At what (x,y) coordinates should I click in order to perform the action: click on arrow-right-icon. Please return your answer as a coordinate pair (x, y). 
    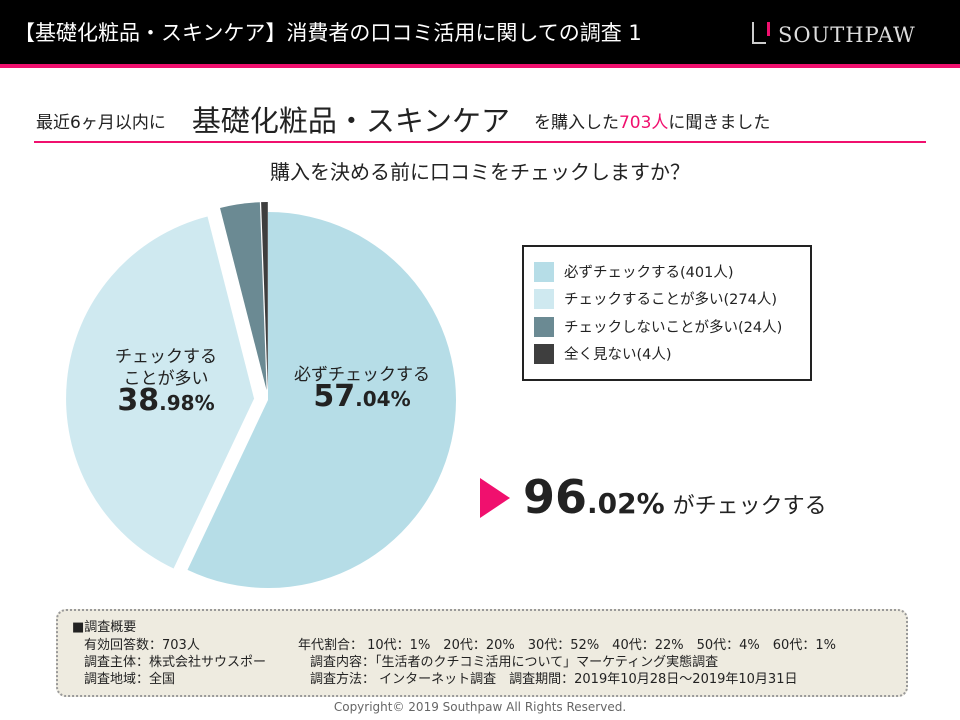
    Looking at the image, I should click on (495, 498).